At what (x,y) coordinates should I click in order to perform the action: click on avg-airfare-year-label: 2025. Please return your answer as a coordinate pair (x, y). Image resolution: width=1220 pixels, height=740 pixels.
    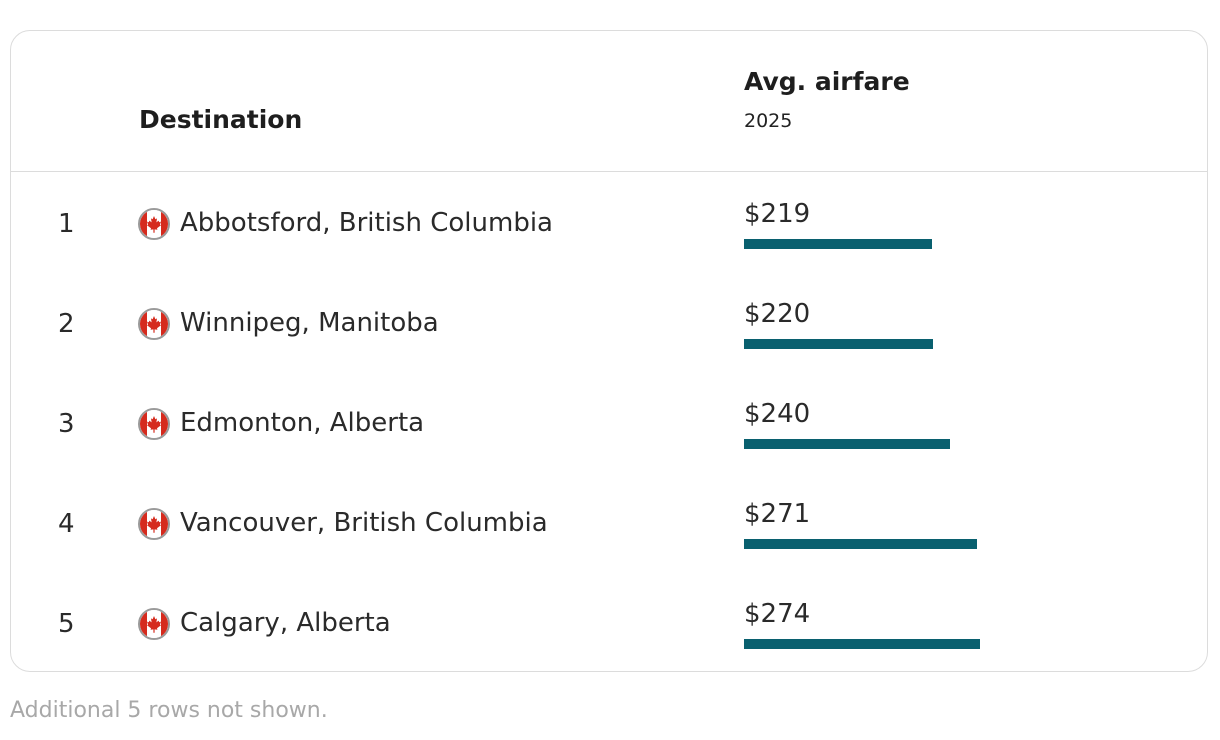
    Looking at the image, I should click on (768, 121).